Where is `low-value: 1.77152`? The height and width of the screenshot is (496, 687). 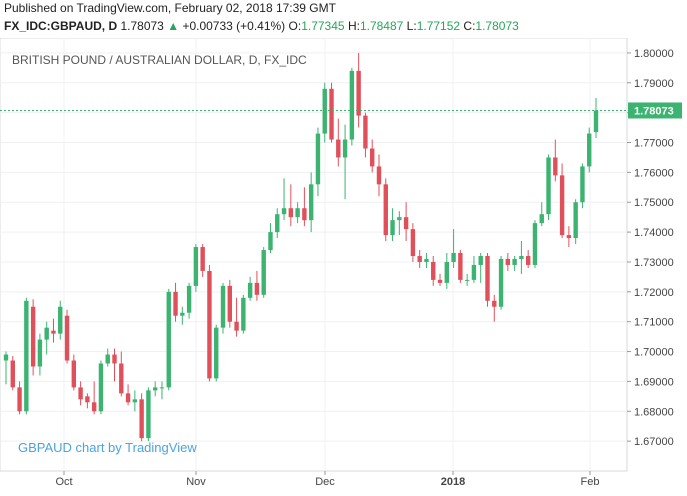
low-value: 1.77152 is located at coordinates (438, 26).